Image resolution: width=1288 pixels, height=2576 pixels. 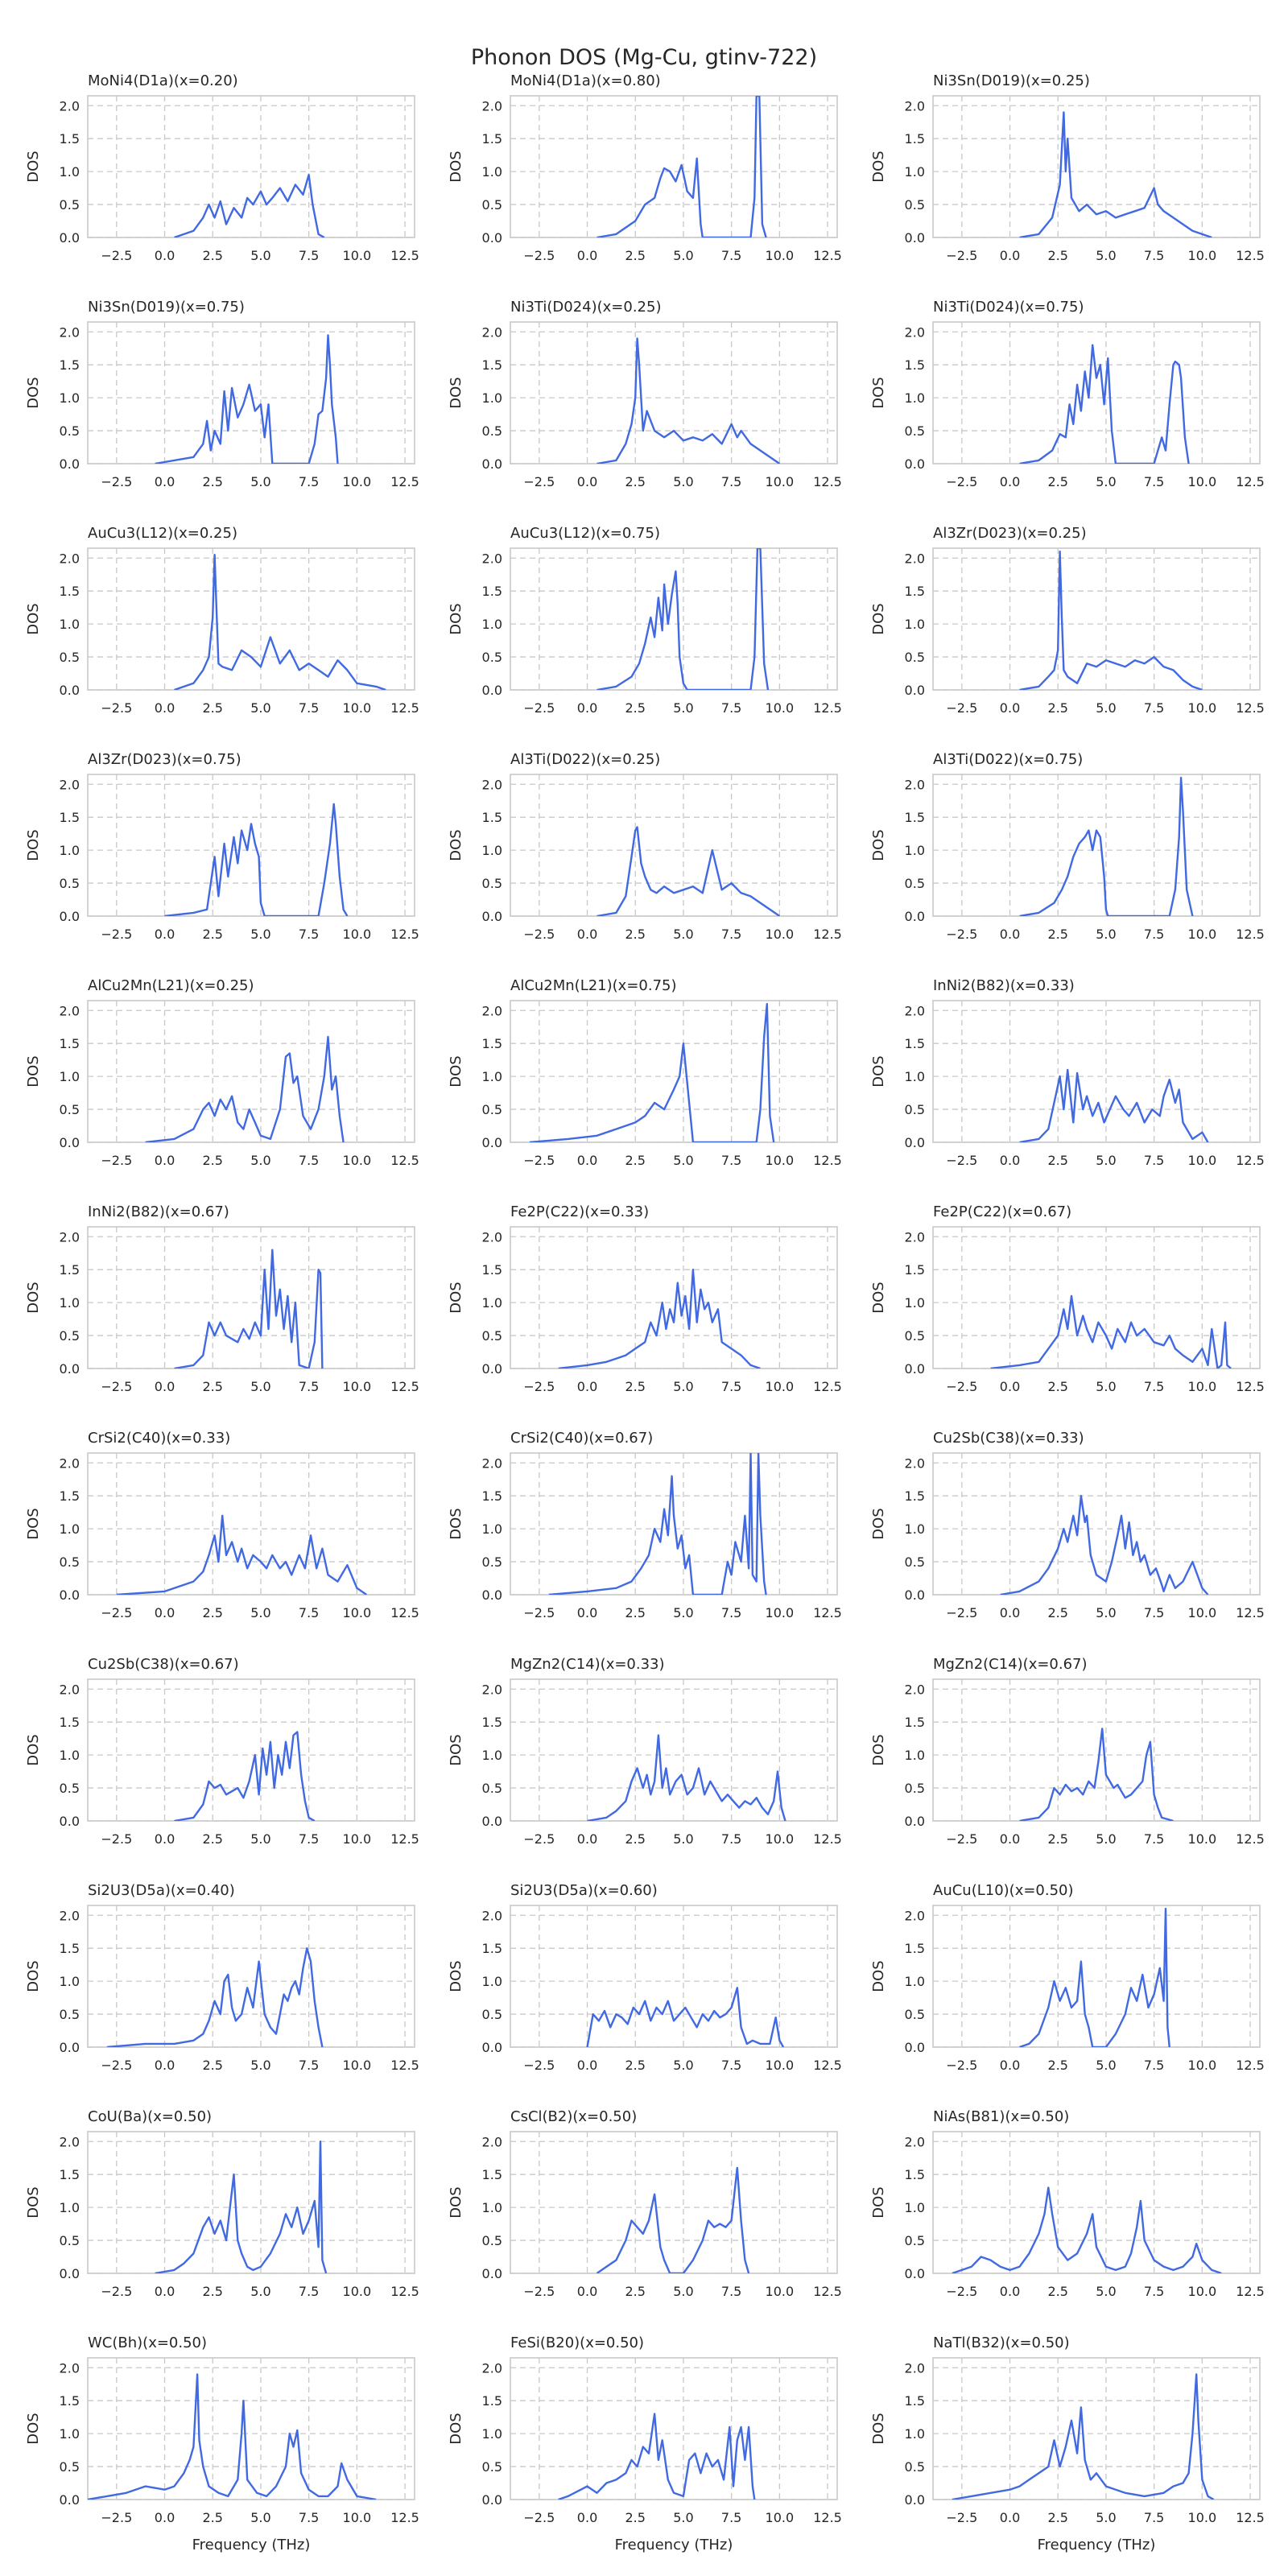 What do you see at coordinates (1001, 2116) in the screenshot?
I see `subplot-title: NiAs(B81)(x=0.50)` at bounding box center [1001, 2116].